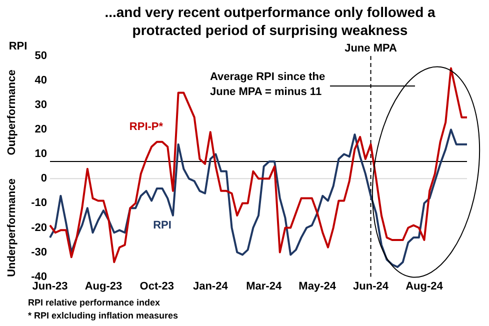 The height and width of the screenshot is (326, 489). What do you see at coordinates (50, 286) in the screenshot?
I see `x-tick-label: Jun-23` at bounding box center [50, 286].